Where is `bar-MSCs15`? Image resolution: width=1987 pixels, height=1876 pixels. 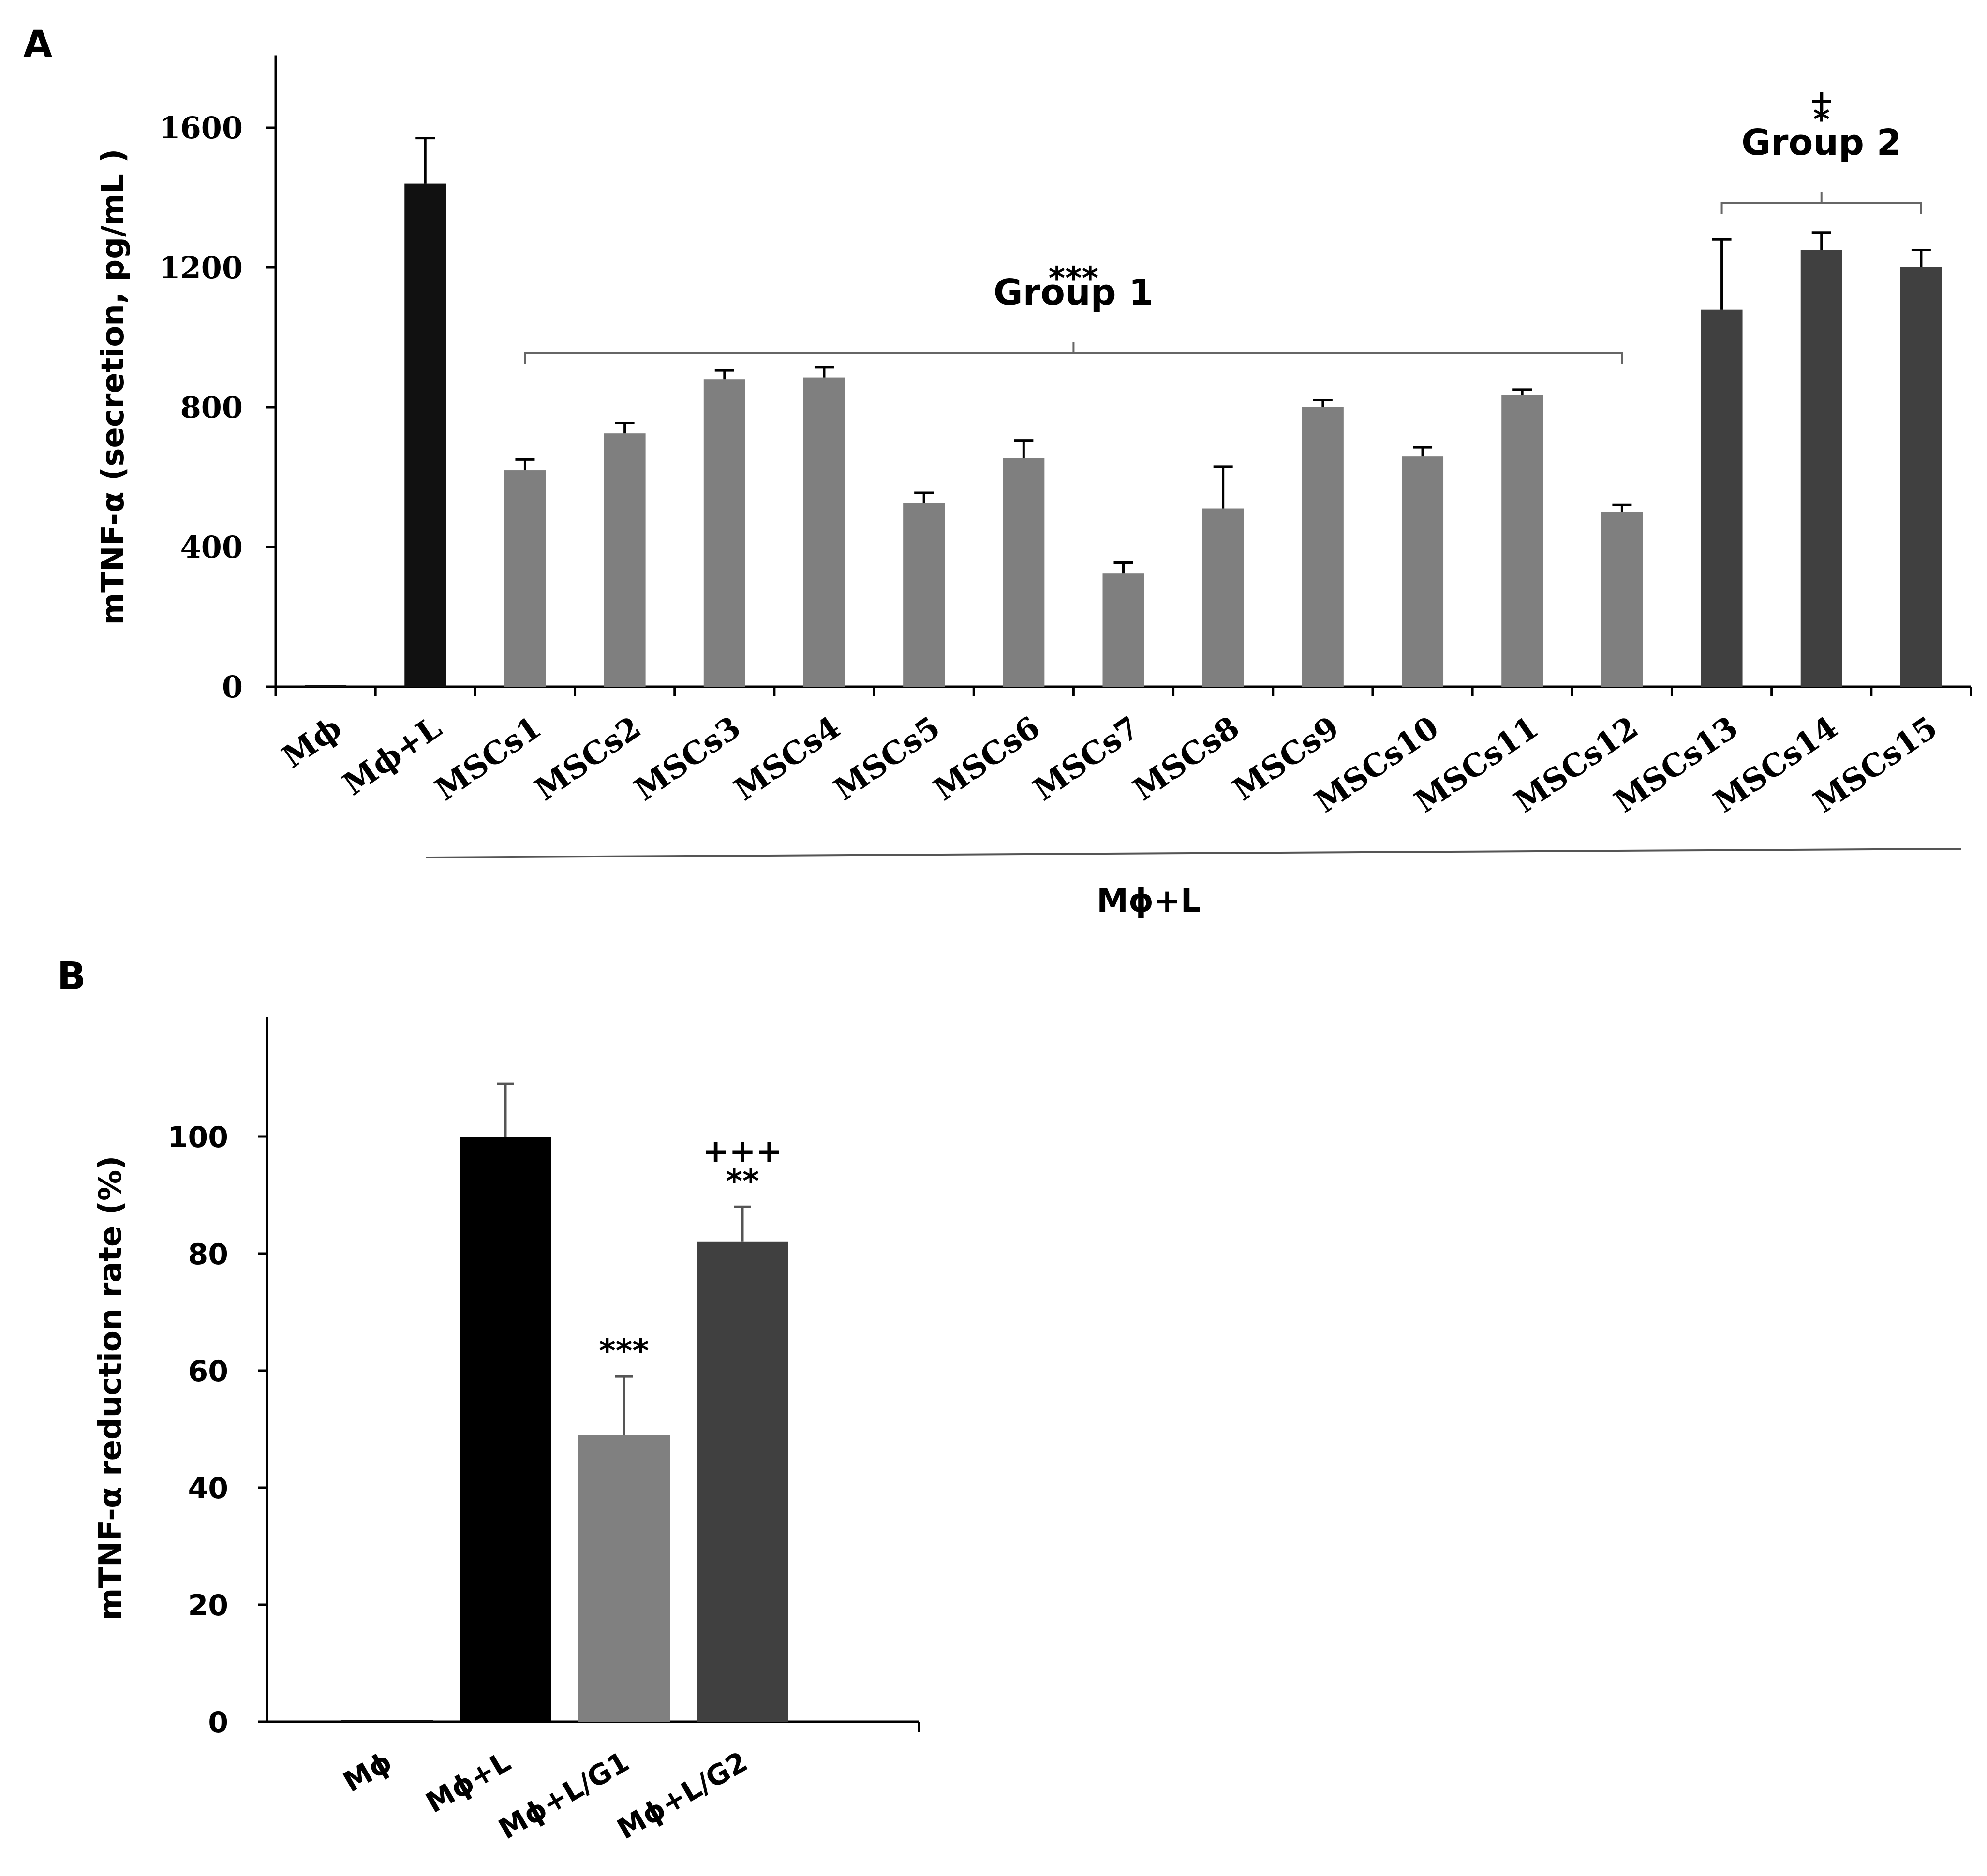
bar-MSCs15 is located at coordinates (1921, 477).